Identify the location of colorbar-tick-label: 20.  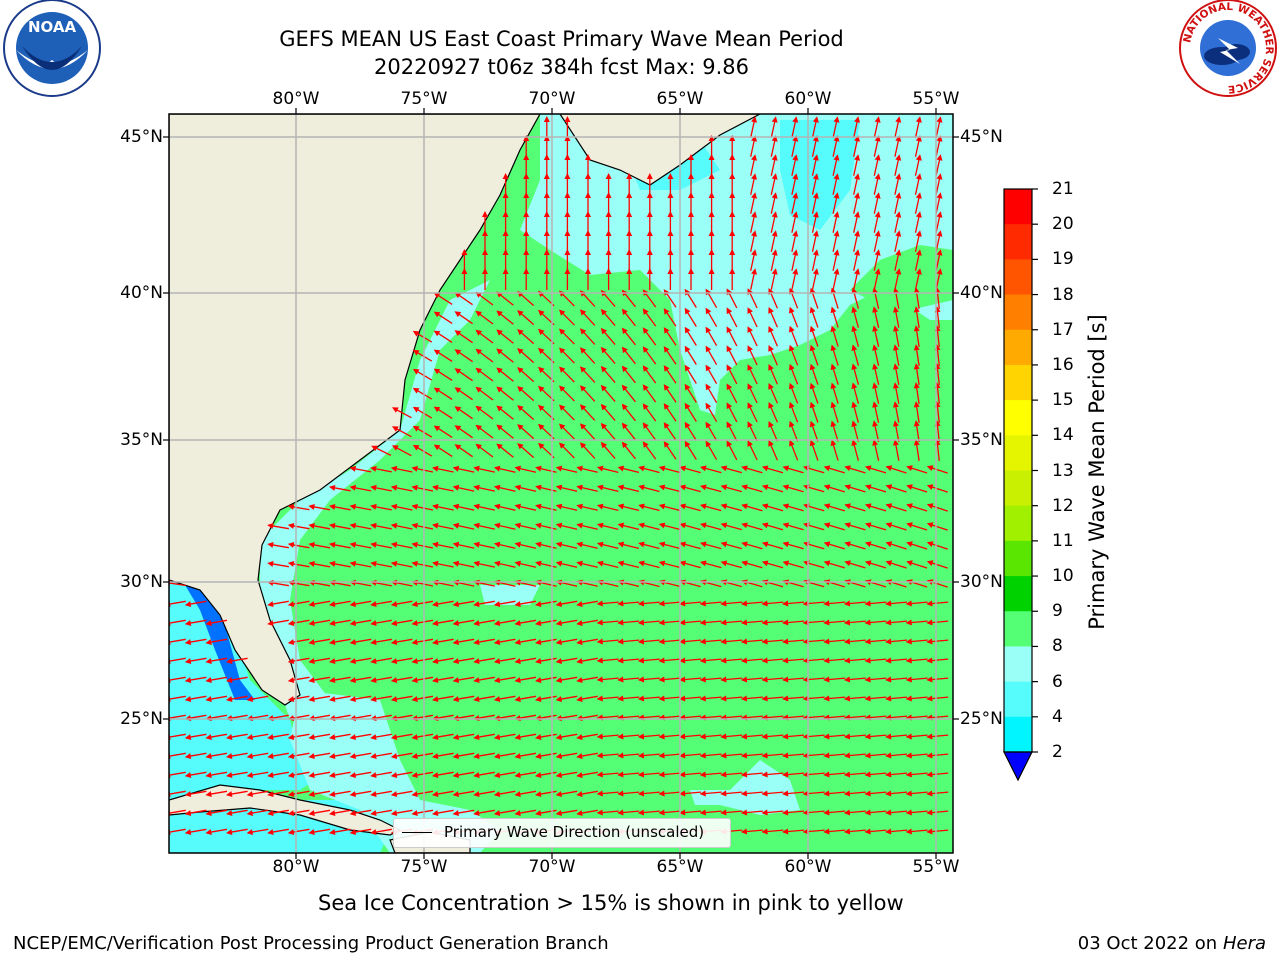
(1063, 224).